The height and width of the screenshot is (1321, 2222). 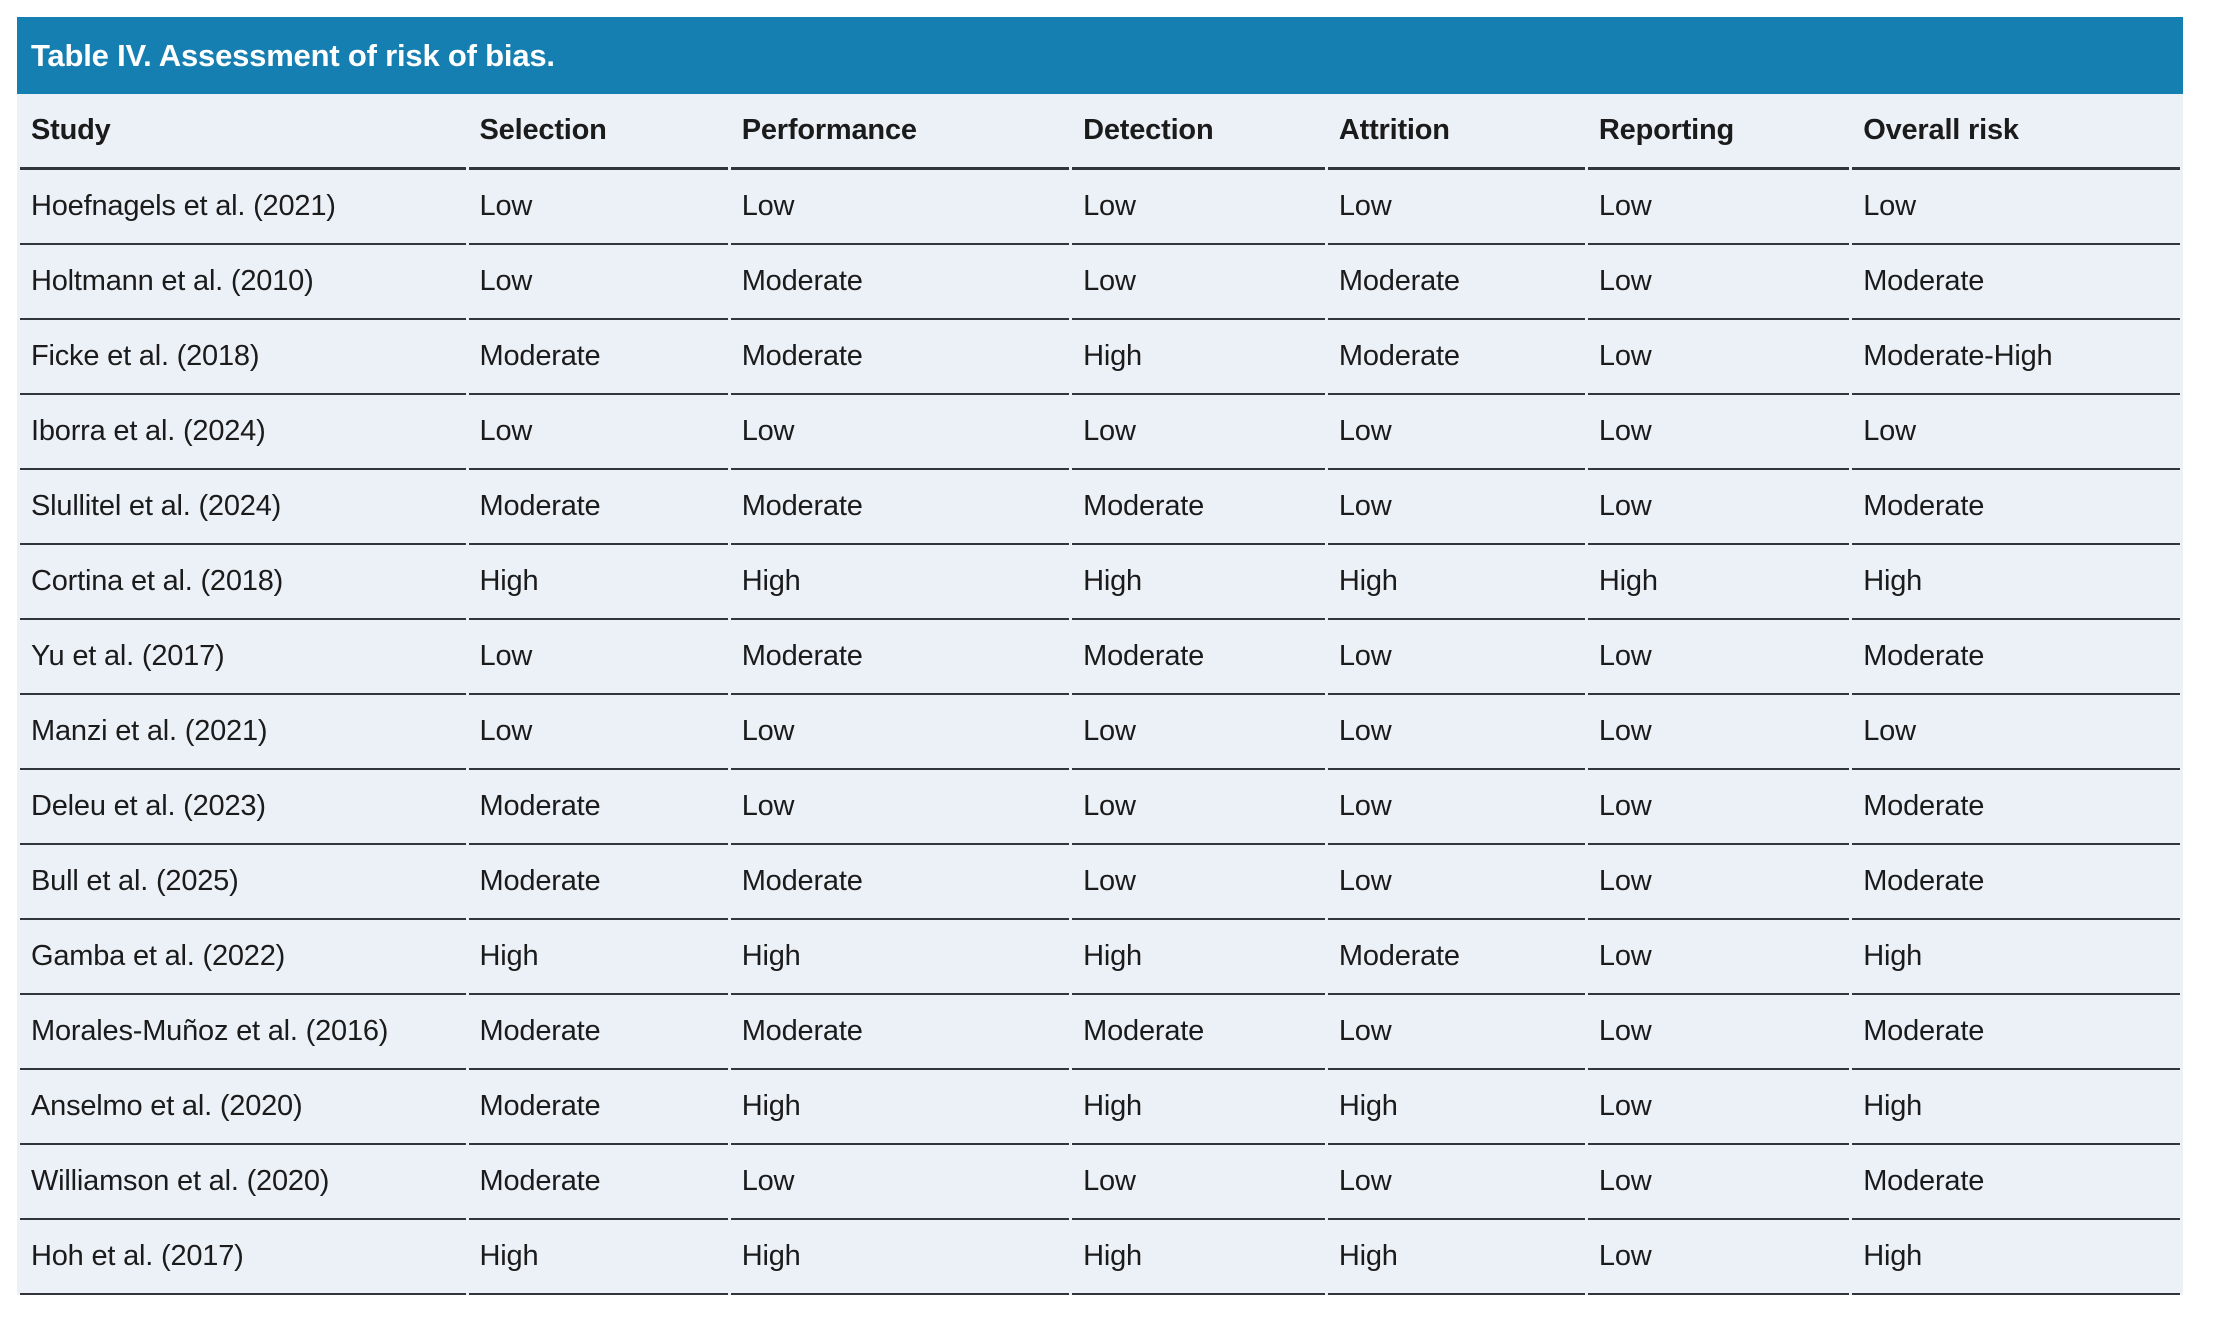 I want to click on table-row: Hoh et al. (2017) High High High High Low High, so click(x=1100, y=1257).